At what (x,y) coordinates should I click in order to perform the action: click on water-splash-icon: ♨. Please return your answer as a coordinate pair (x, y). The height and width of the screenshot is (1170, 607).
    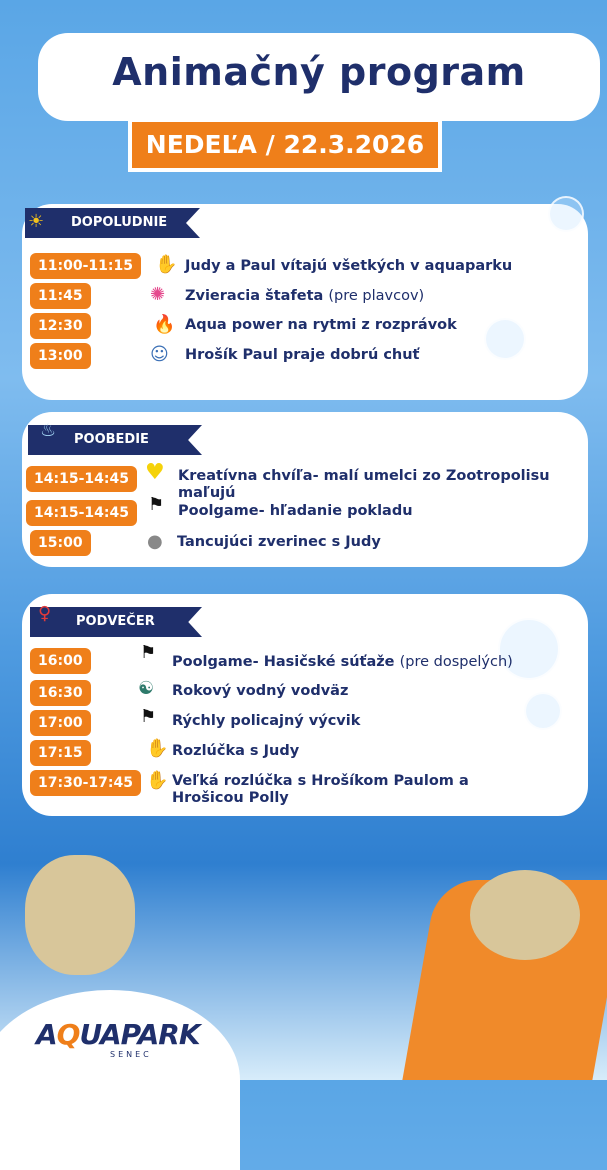
    Looking at the image, I should click on (48, 430).